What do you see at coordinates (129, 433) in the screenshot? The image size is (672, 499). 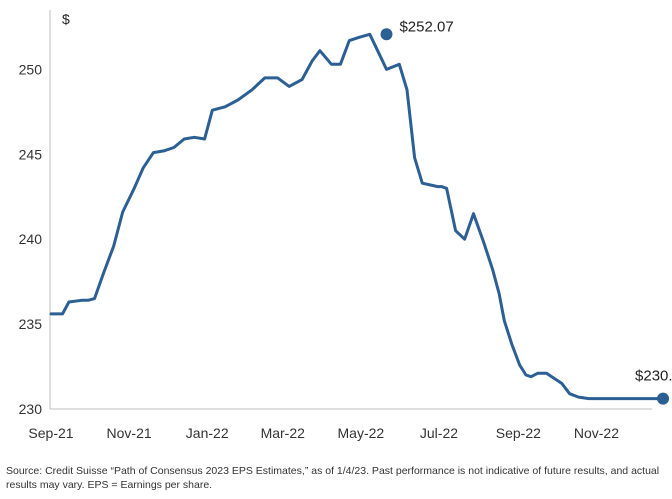 I see `x-tick-label: Nov-21` at bounding box center [129, 433].